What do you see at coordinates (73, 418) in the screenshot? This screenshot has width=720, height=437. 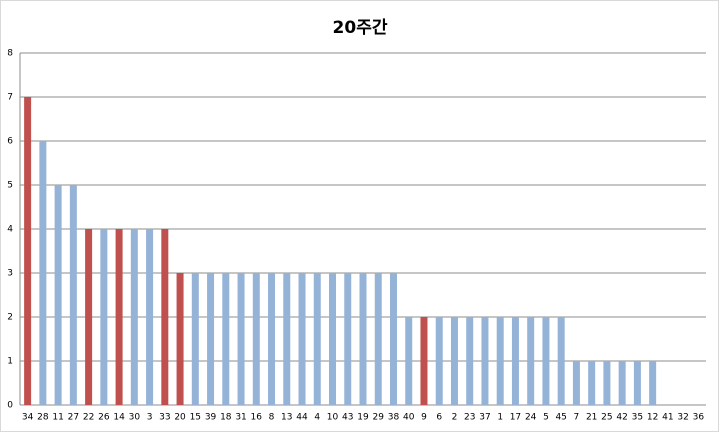 I see `x-tick-label: 27` at bounding box center [73, 418].